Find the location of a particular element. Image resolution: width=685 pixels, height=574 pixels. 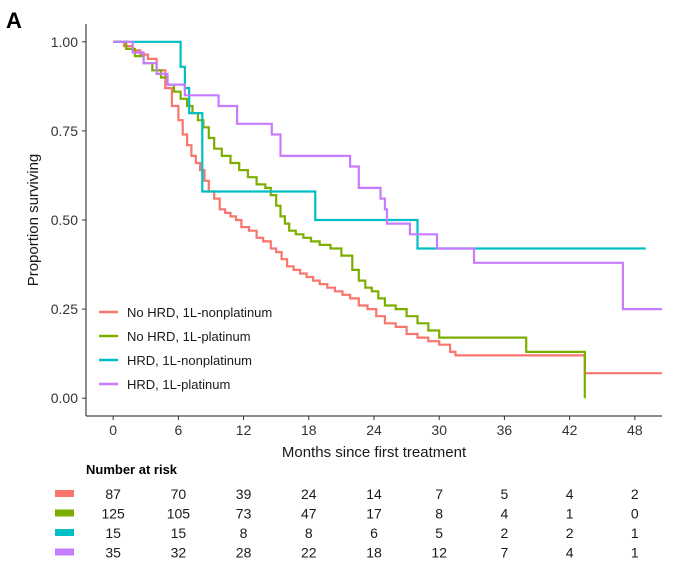

risk-value: 47 is located at coordinates (309, 514).